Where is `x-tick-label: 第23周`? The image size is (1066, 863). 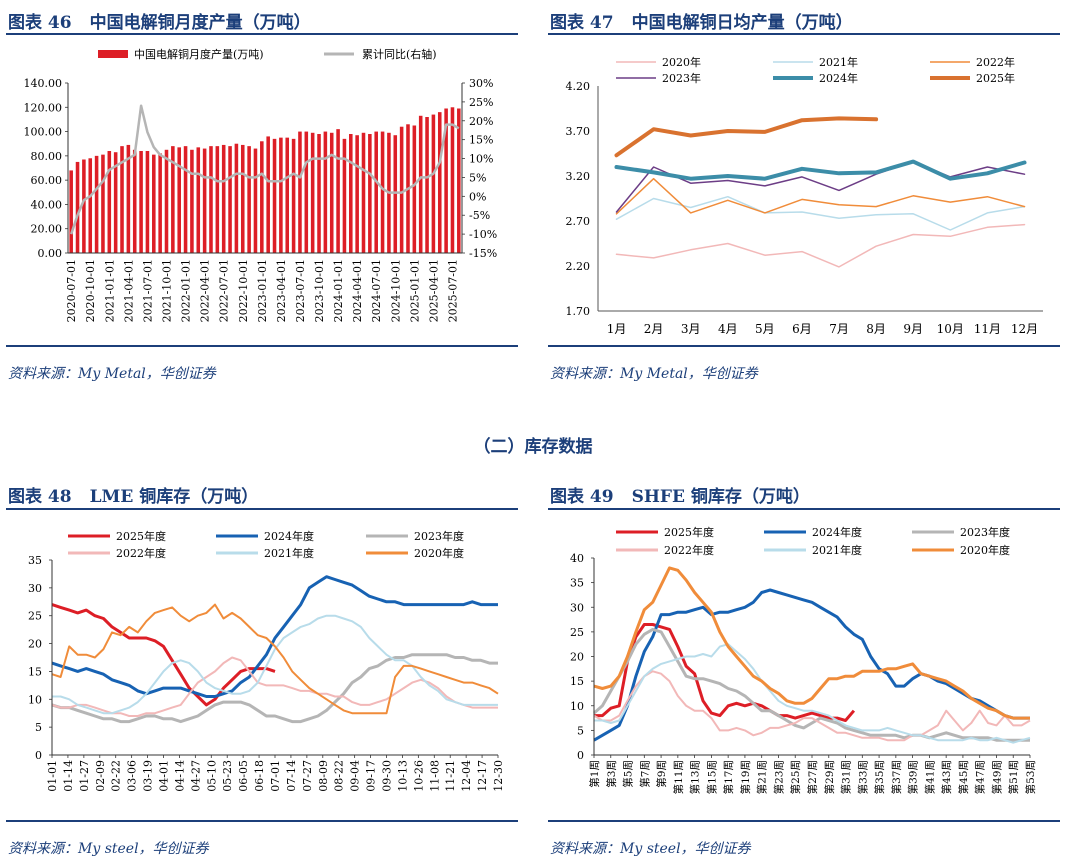 x-tick-label: 第23周 is located at coordinates (779, 777).